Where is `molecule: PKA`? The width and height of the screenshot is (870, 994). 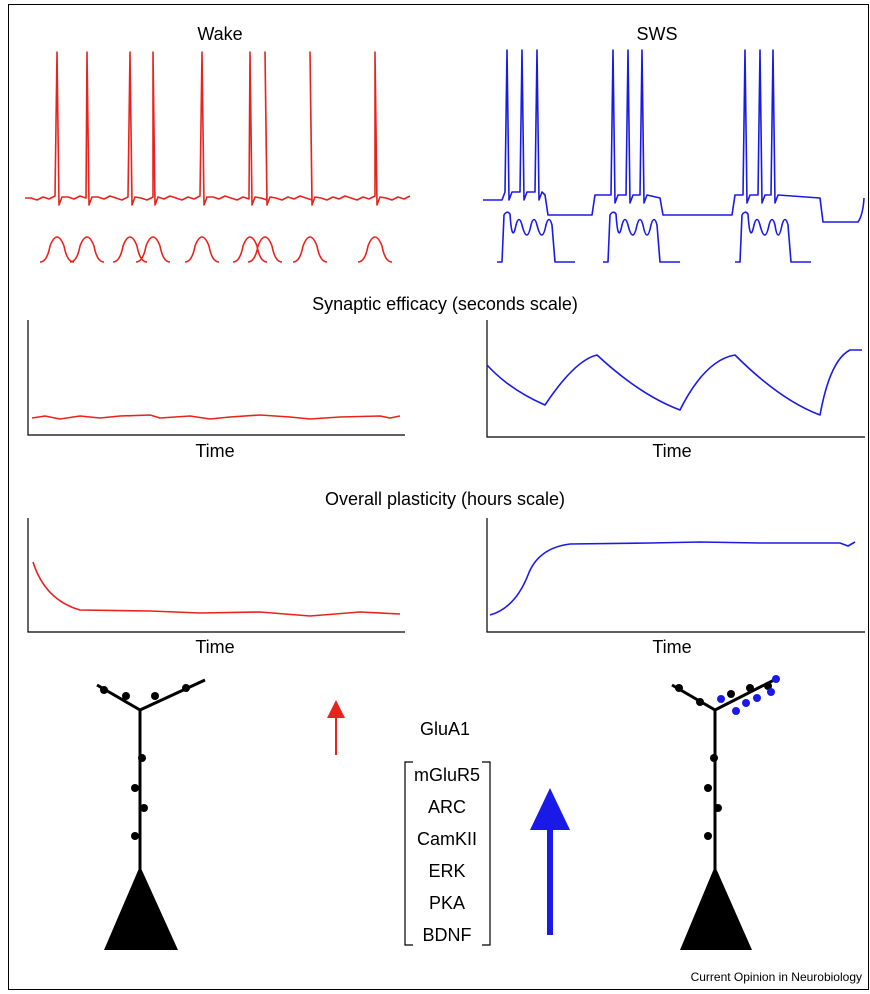
molecule: PKA is located at coordinates (447, 903).